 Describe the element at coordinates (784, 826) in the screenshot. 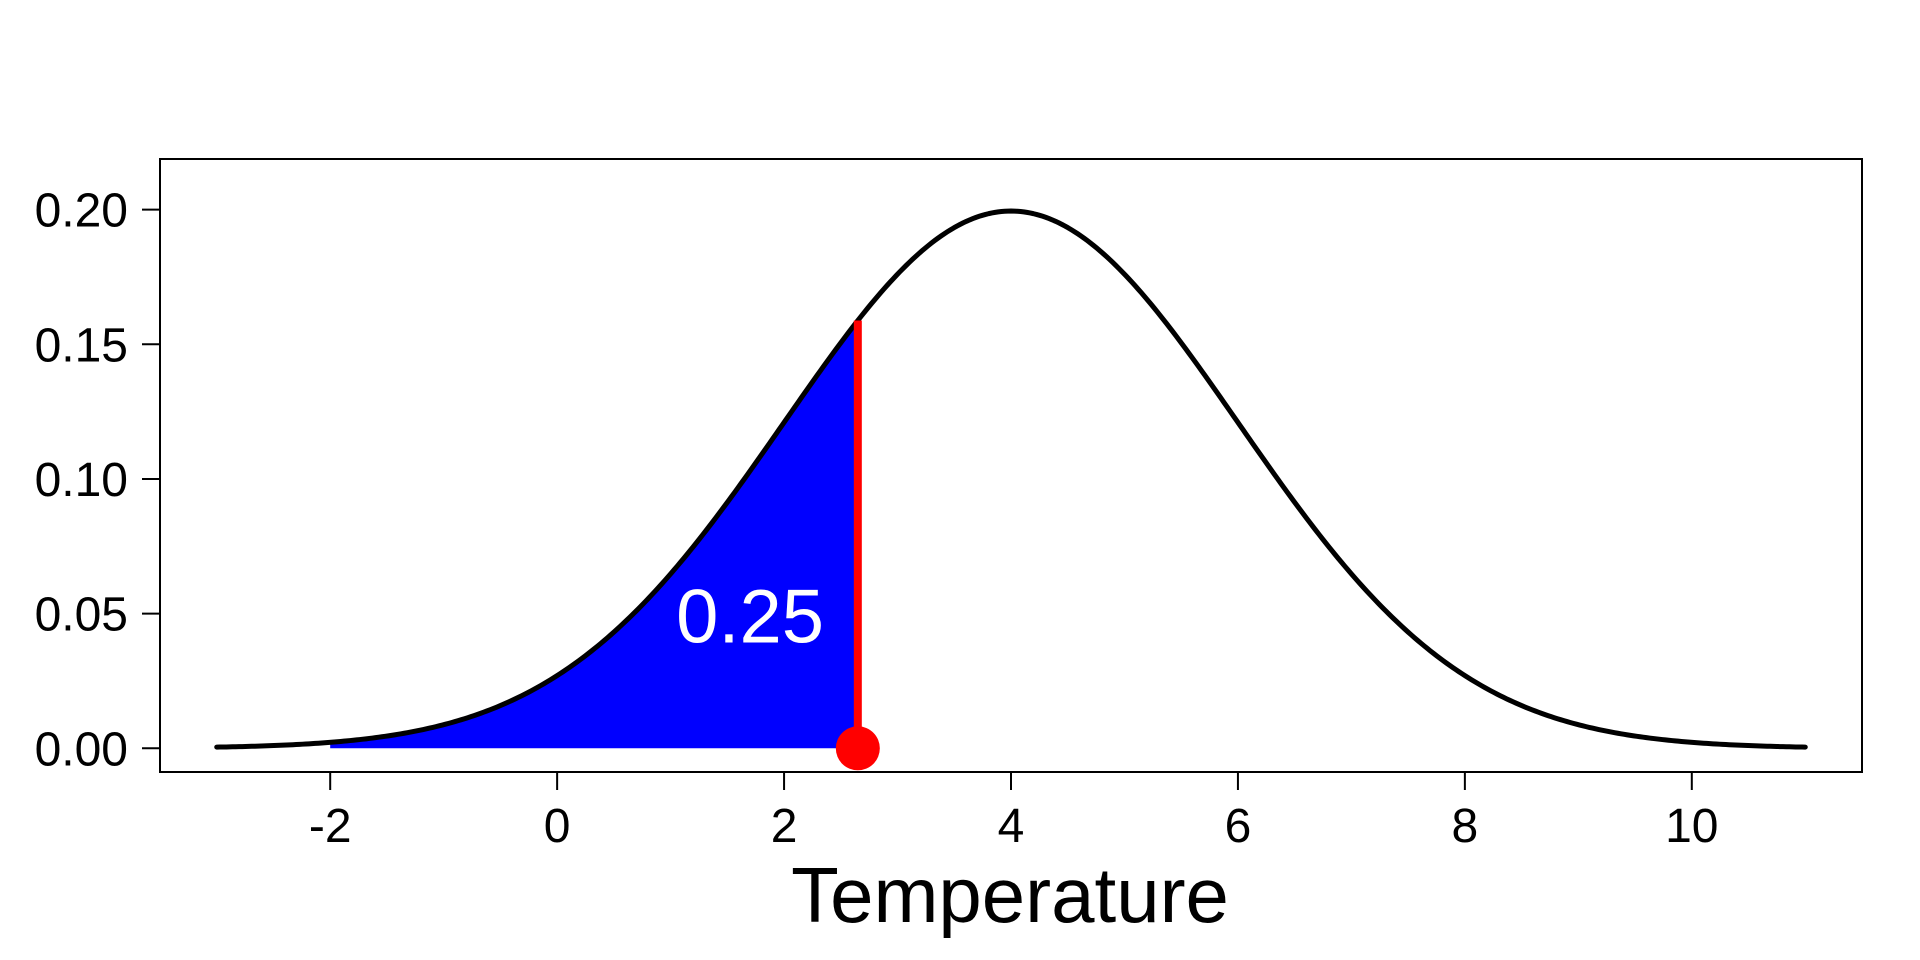

I see `x-tick-label: 2` at that location.